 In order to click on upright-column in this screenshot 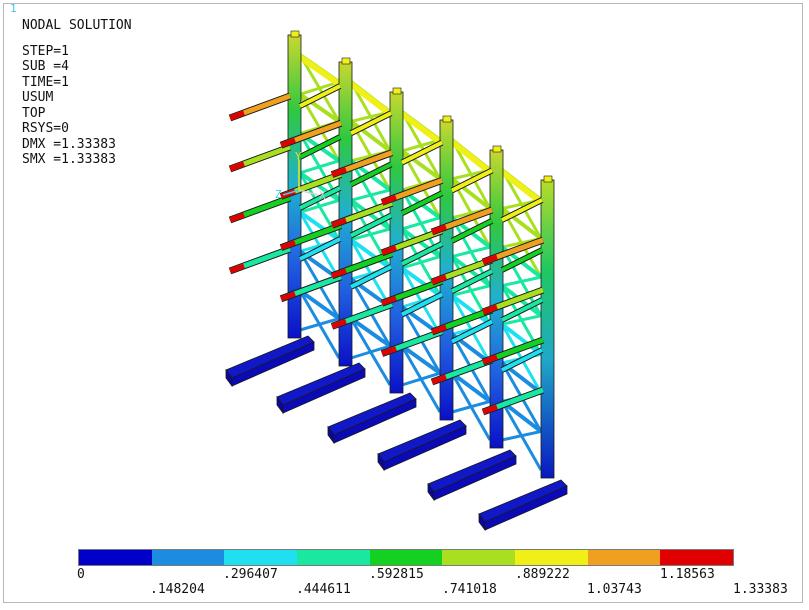, I will do `click(547, 329)`.